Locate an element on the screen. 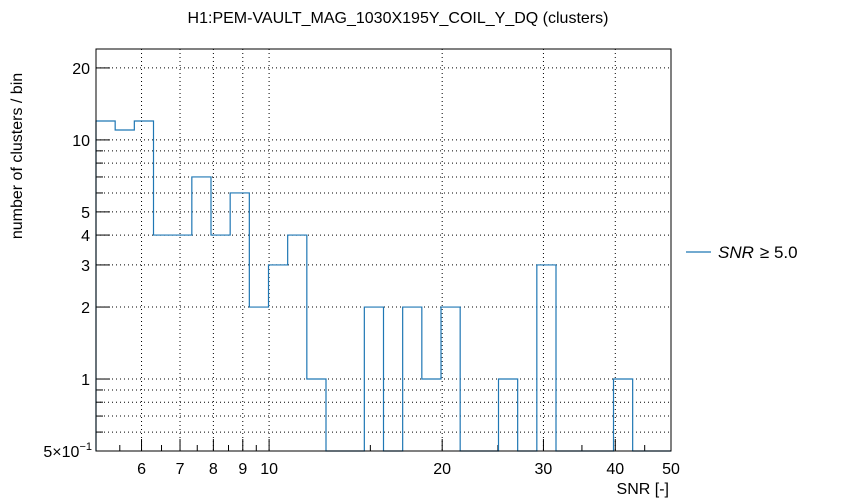 This screenshot has width=850, height=500. y-axis-label: number of clusters / bin is located at coordinates (17, 156).